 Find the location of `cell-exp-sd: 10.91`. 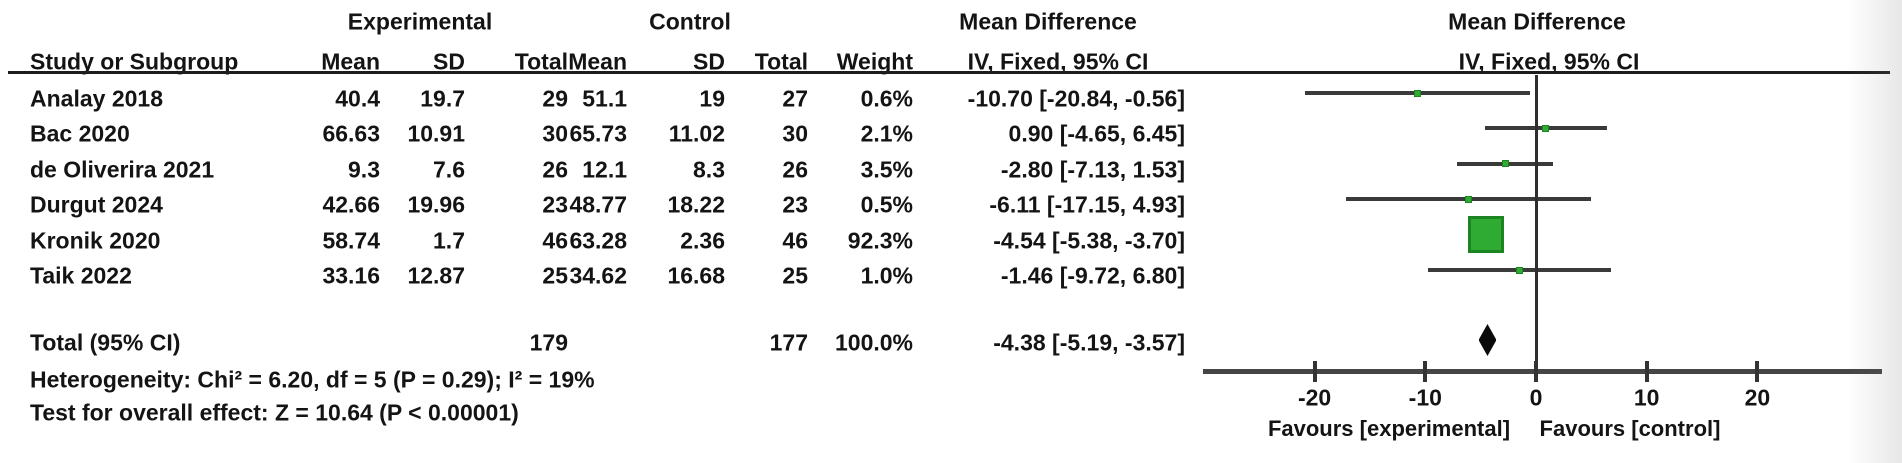

cell-exp-sd: 10.91 is located at coordinates (436, 133).